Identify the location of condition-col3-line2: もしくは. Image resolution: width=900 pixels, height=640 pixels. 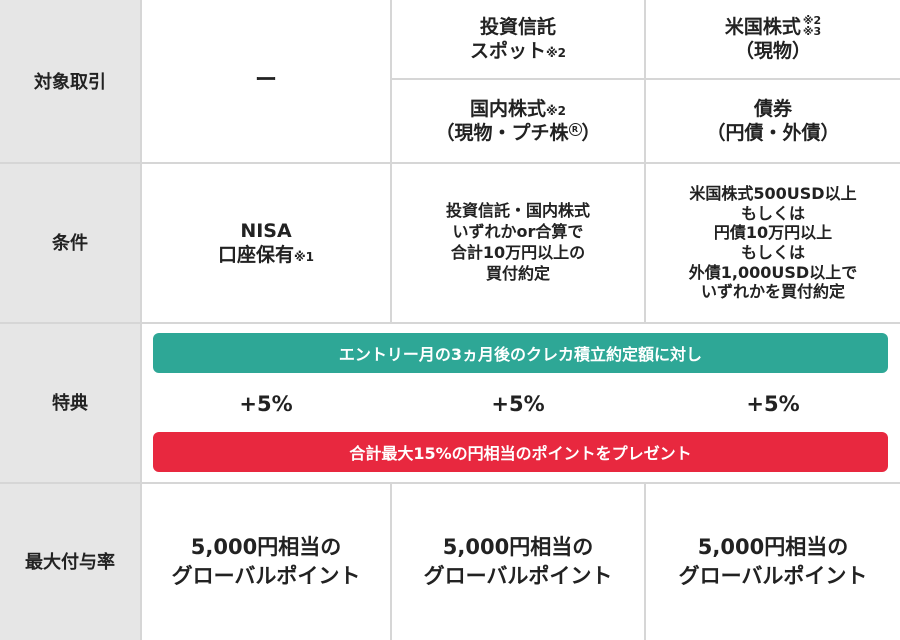
(772, 213).